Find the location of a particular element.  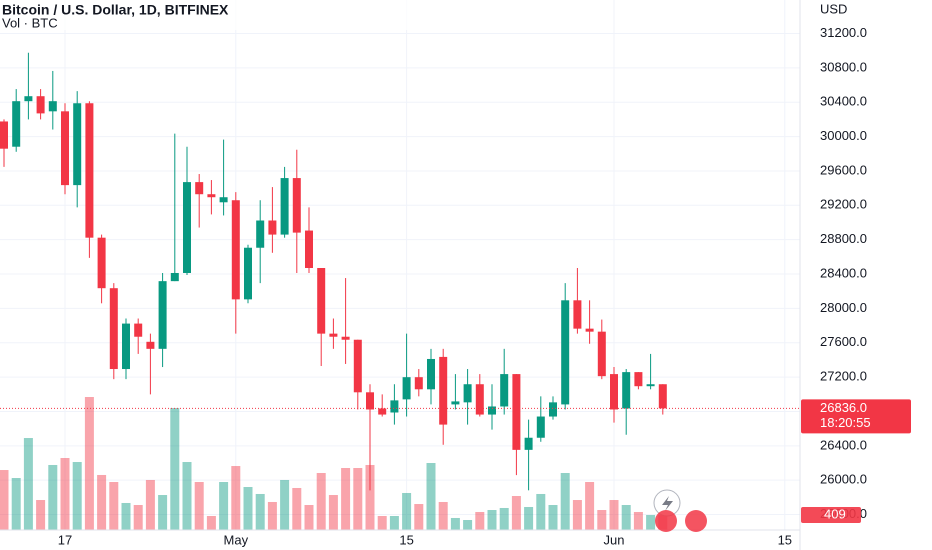

volume-legend: Vol · BTC is located at coordinates (30, 22).